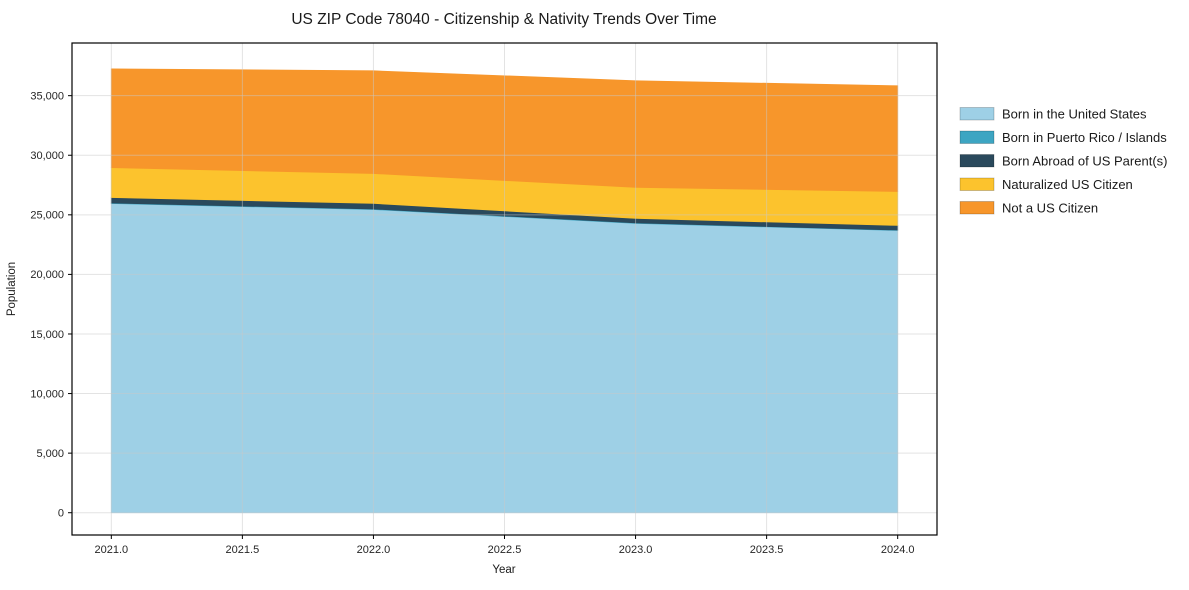  Describe the element at coordinates (1084, 161) in the screenshot. I see `legend-item-label: Born Abroad of US Parent(s)` at that location.